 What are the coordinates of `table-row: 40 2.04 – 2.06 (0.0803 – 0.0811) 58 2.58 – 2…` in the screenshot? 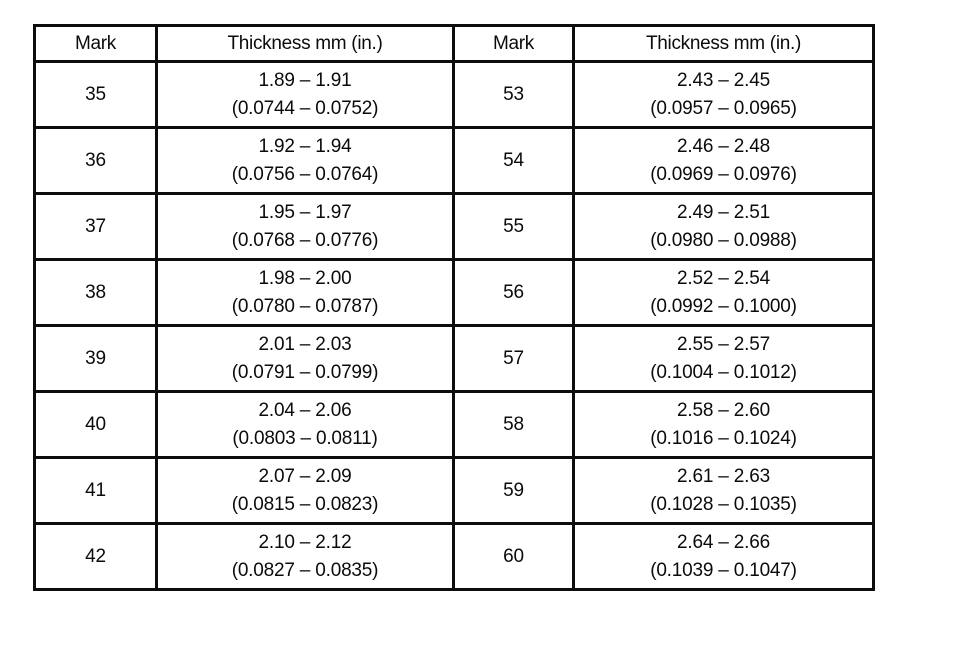 It's located at (454, 424).